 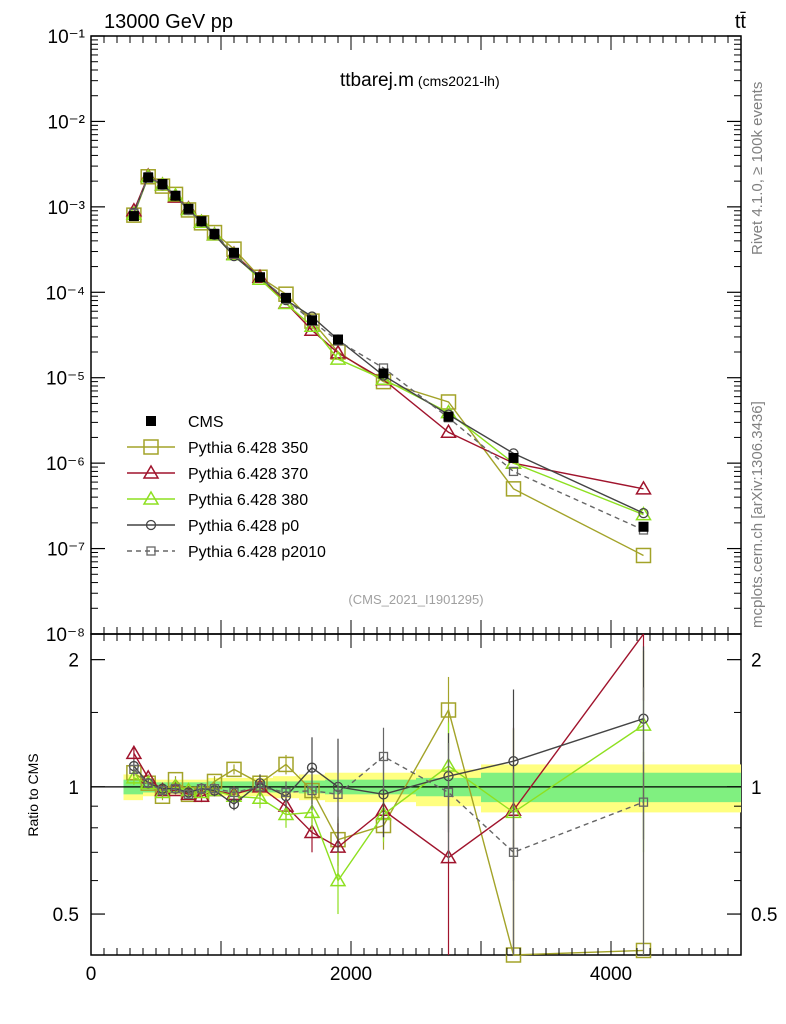 I want to click on ratio-y-tick-label-right: 2, so click(x=756, y=661).